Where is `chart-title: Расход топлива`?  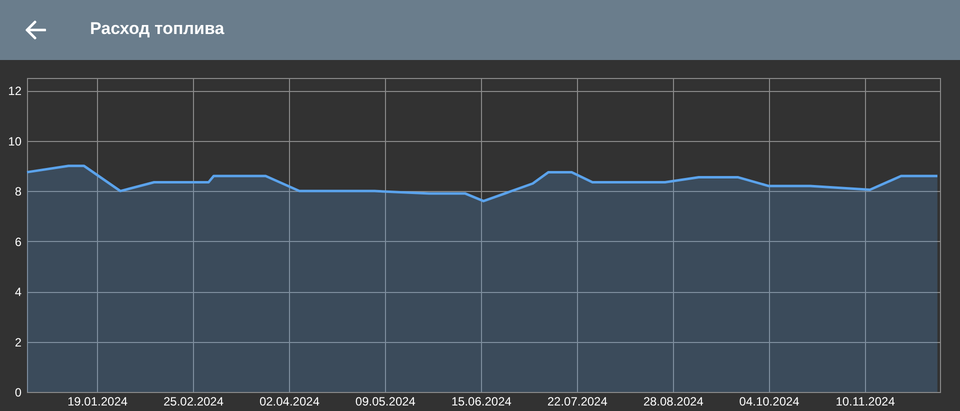 chart-title: Расход топлива is located at coordinates (157, 29).